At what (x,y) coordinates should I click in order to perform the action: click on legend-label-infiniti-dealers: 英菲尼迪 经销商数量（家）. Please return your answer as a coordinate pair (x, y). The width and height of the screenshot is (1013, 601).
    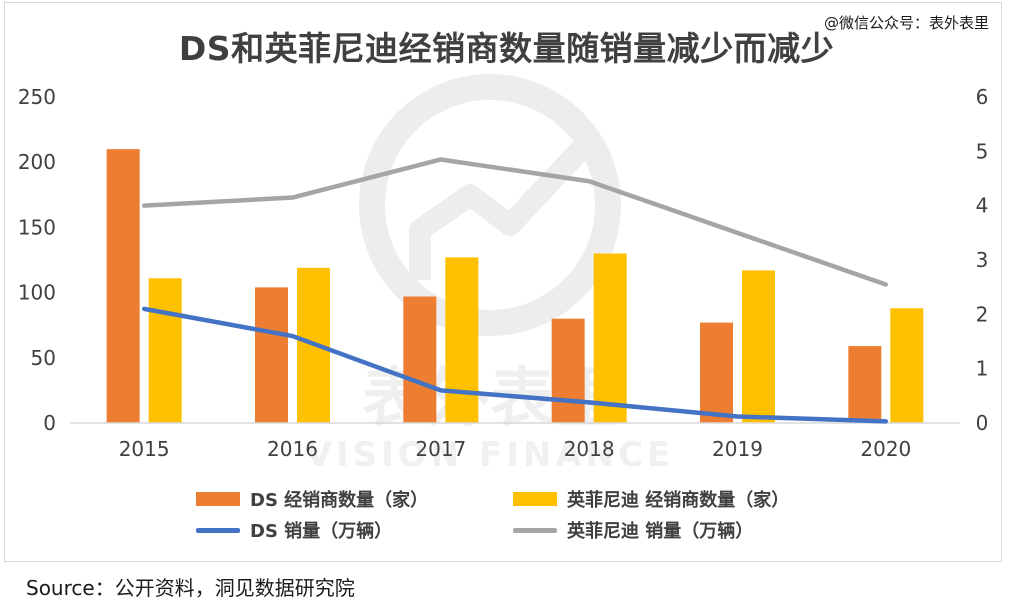
    Looking at the image, I should click on (678, 500).